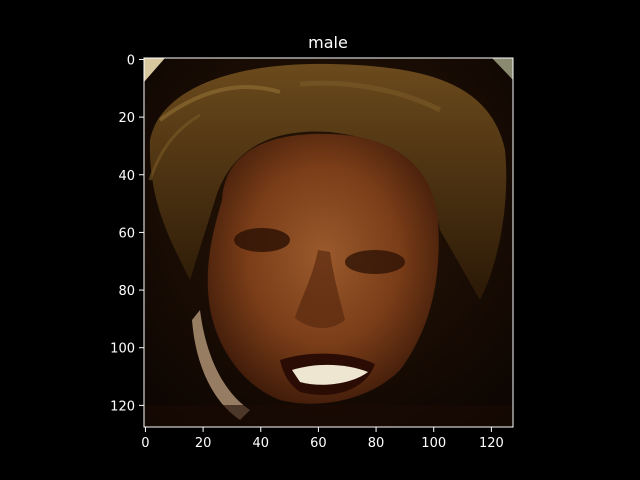 The height and width of the screenshot is (480, 640). Describe the element at coordinates (203, 443) in the screenshot. I see `x-tick-label: 20` at that location.